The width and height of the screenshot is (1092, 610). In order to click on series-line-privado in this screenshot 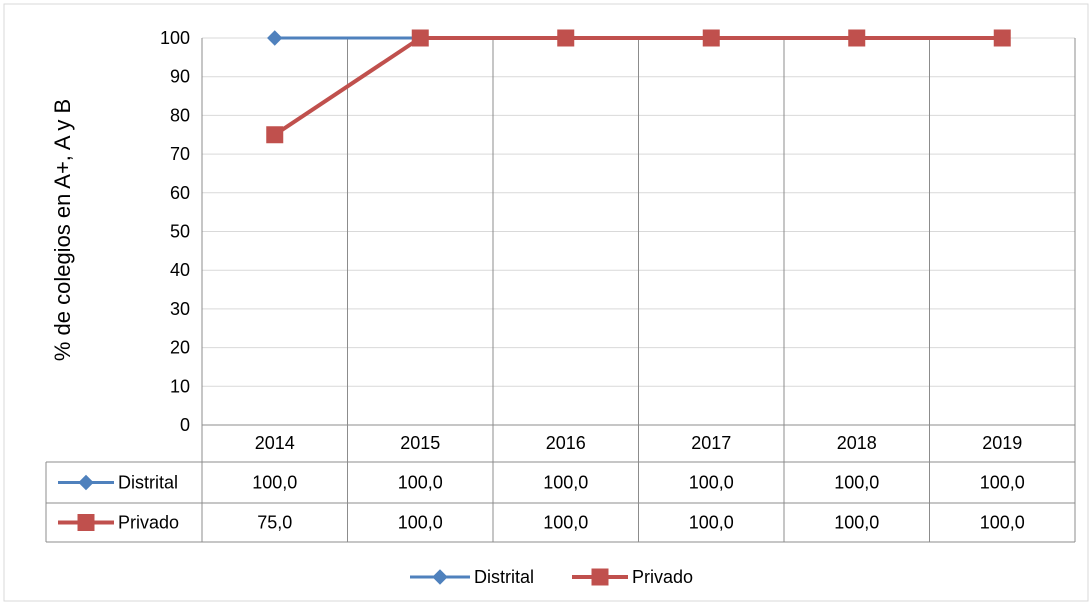, I will do `click(638, 86)`.